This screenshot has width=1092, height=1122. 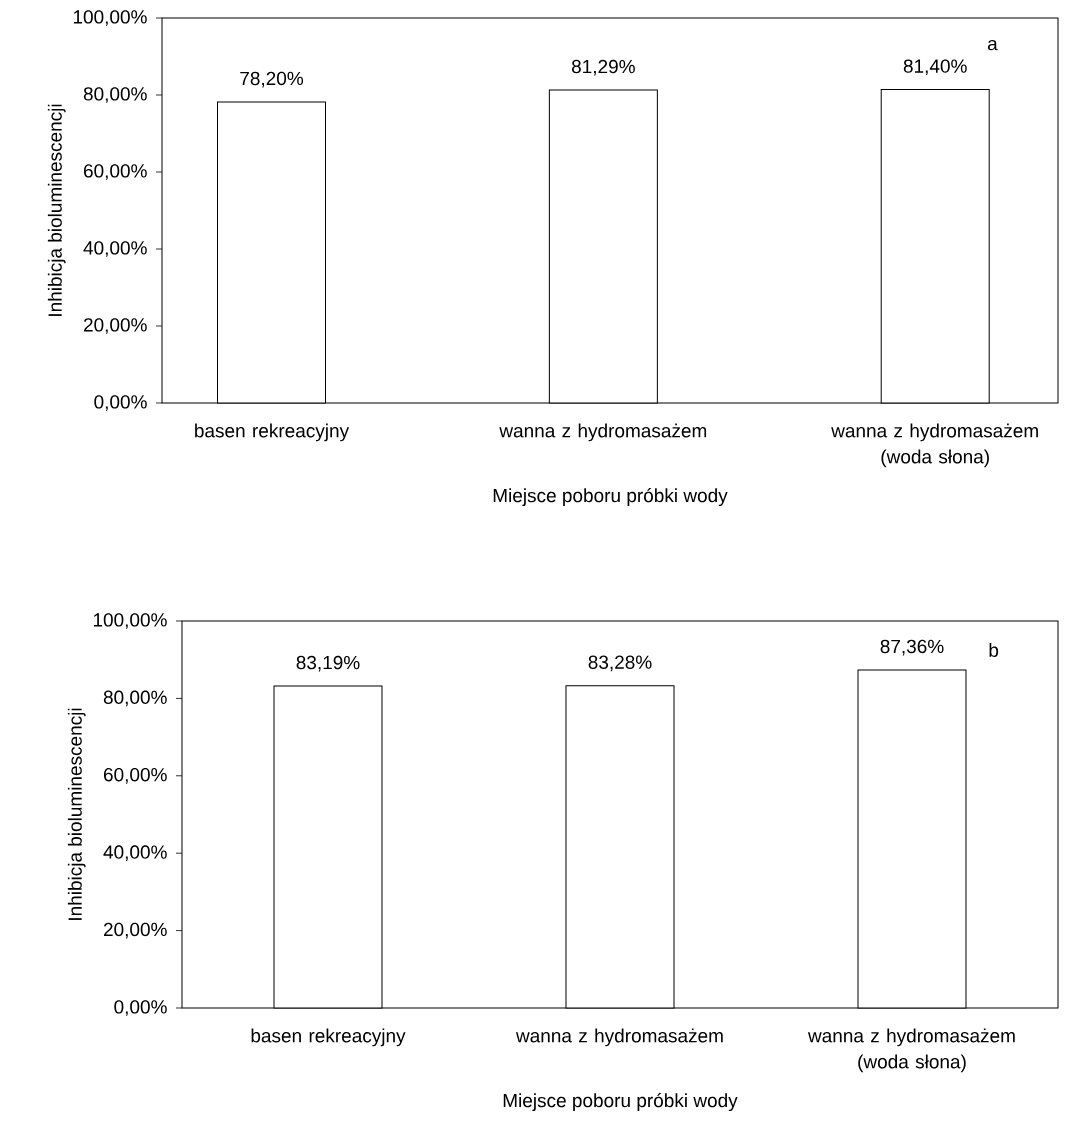 I want to click on annotation: a, so click(x=993, y=45).